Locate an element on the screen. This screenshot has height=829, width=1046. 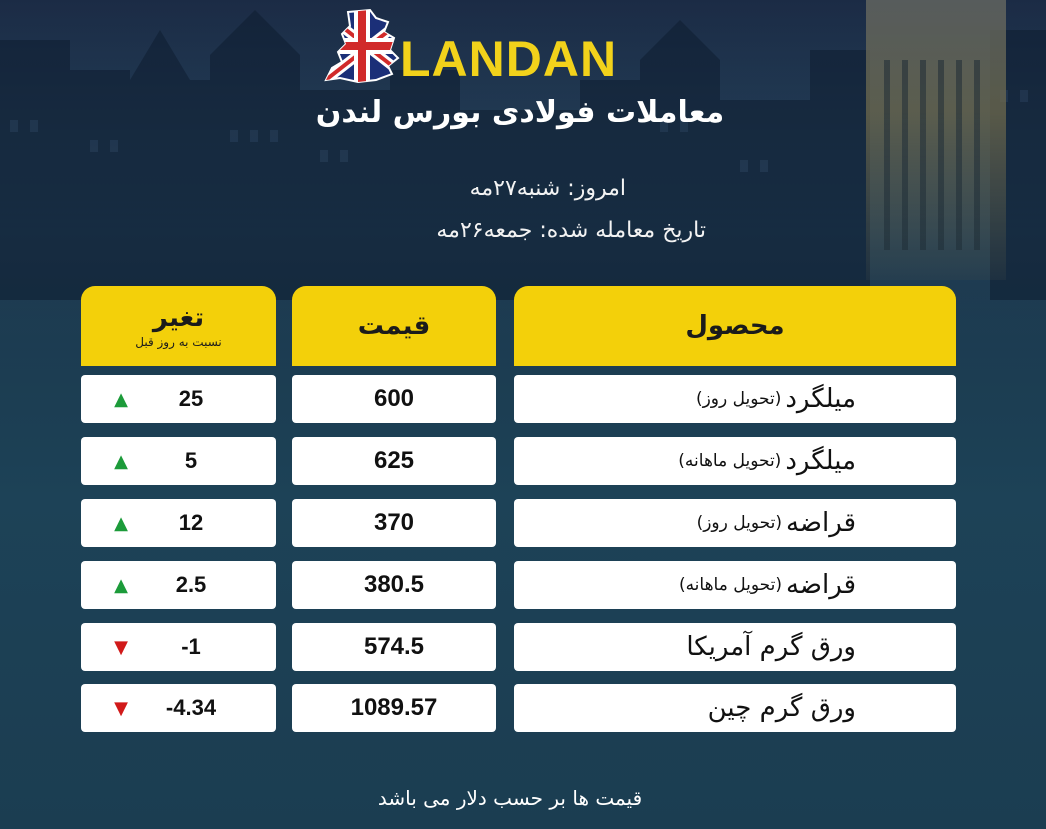
trade-date: تاریخ معامله شده: جمعه۲۶مه is located at coordinates (571, 230).